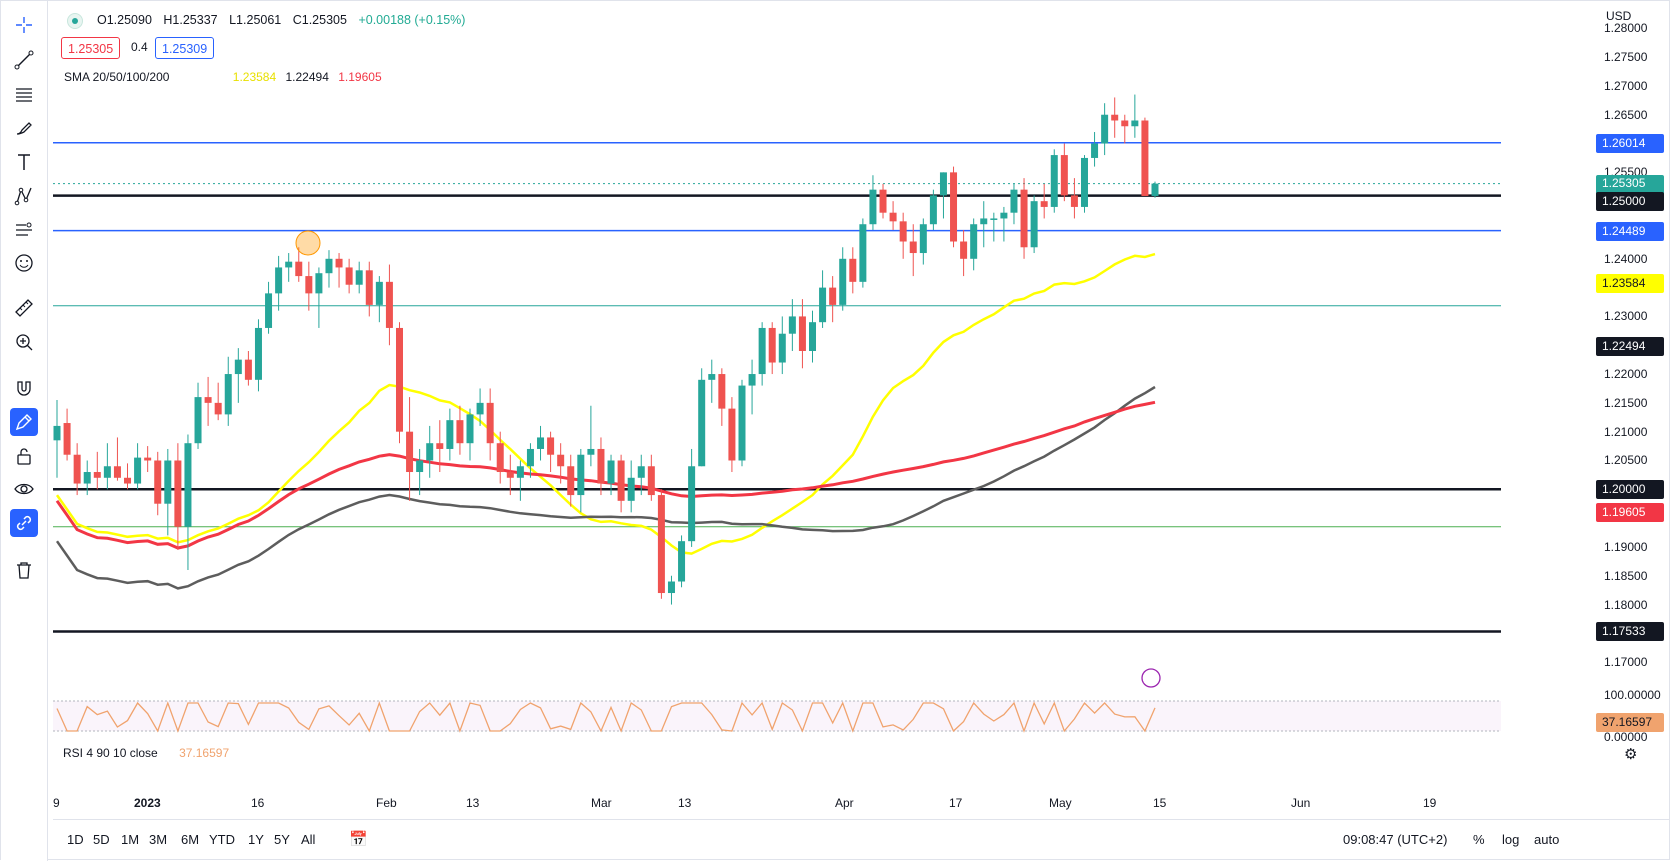 The width and height of the screenshot is (1670, 862). What do you see at coordinates (190, 839) in the screenshot?
I see `range-6m-button: 6M` at bounding box center [190, 839].